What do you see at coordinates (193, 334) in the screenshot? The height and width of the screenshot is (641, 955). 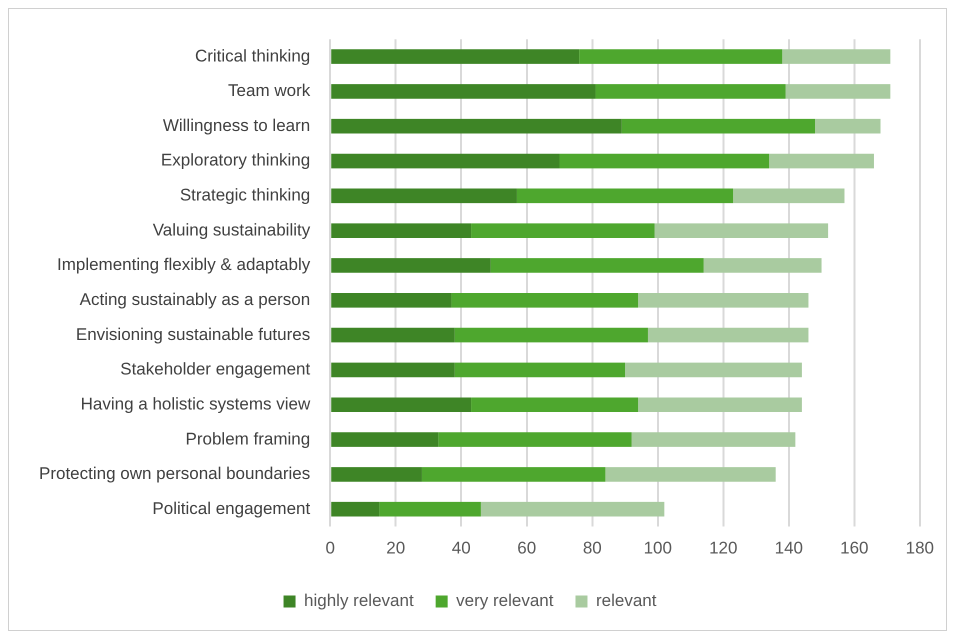 I see `y-tick-label: Envisioning sustainable futures` at bounding box center [193, 334].